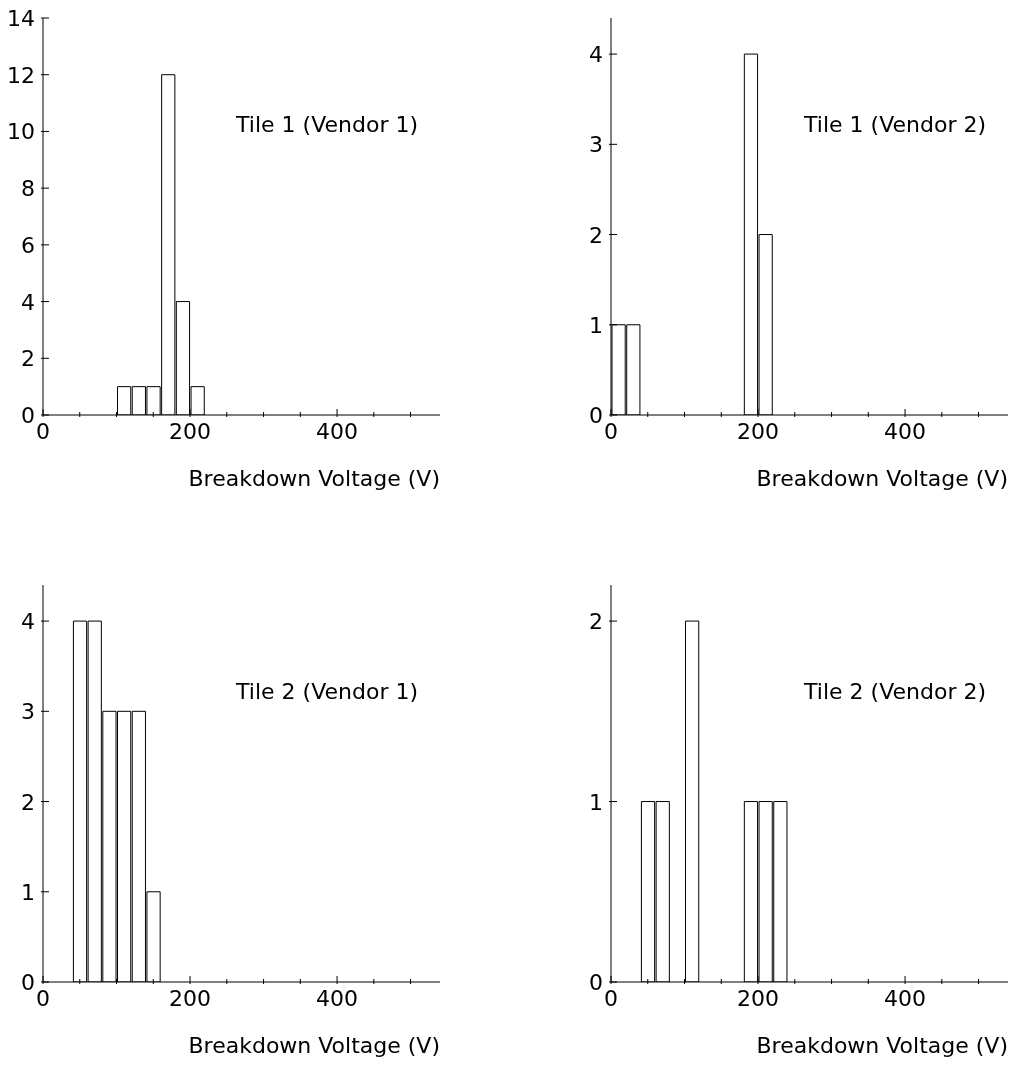 The width and height of the screenshot is (1010, 1066). What do you see at coordinates (28, 189) in the screenshot?
I see `y-tick-label: 8` at bounding box center [28, 189].